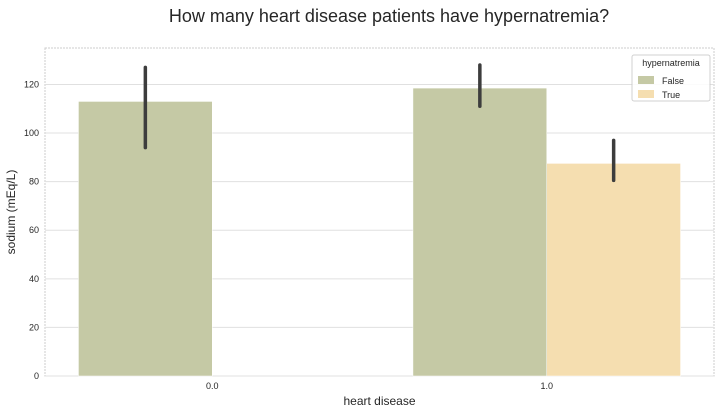 This screenshot has width=721, height=413. I want to click on x-tick-label: 0.0, so click(212, 386).